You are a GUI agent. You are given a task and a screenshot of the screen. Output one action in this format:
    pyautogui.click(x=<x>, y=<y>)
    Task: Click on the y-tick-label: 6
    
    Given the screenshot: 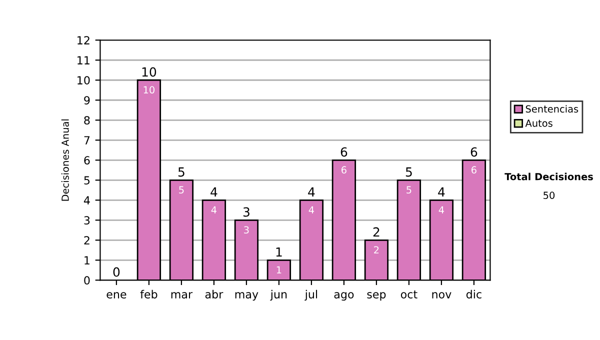 What is the action you would take?
    pyautogui.click(x=87, y=160)
    